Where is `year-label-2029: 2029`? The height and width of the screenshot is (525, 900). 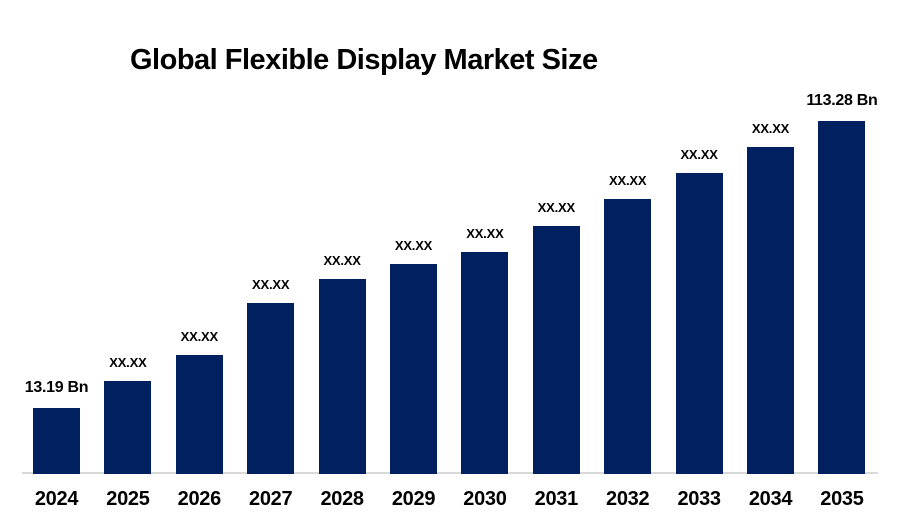 year-label-2029: 2029 is located at coordinates (413, 499).